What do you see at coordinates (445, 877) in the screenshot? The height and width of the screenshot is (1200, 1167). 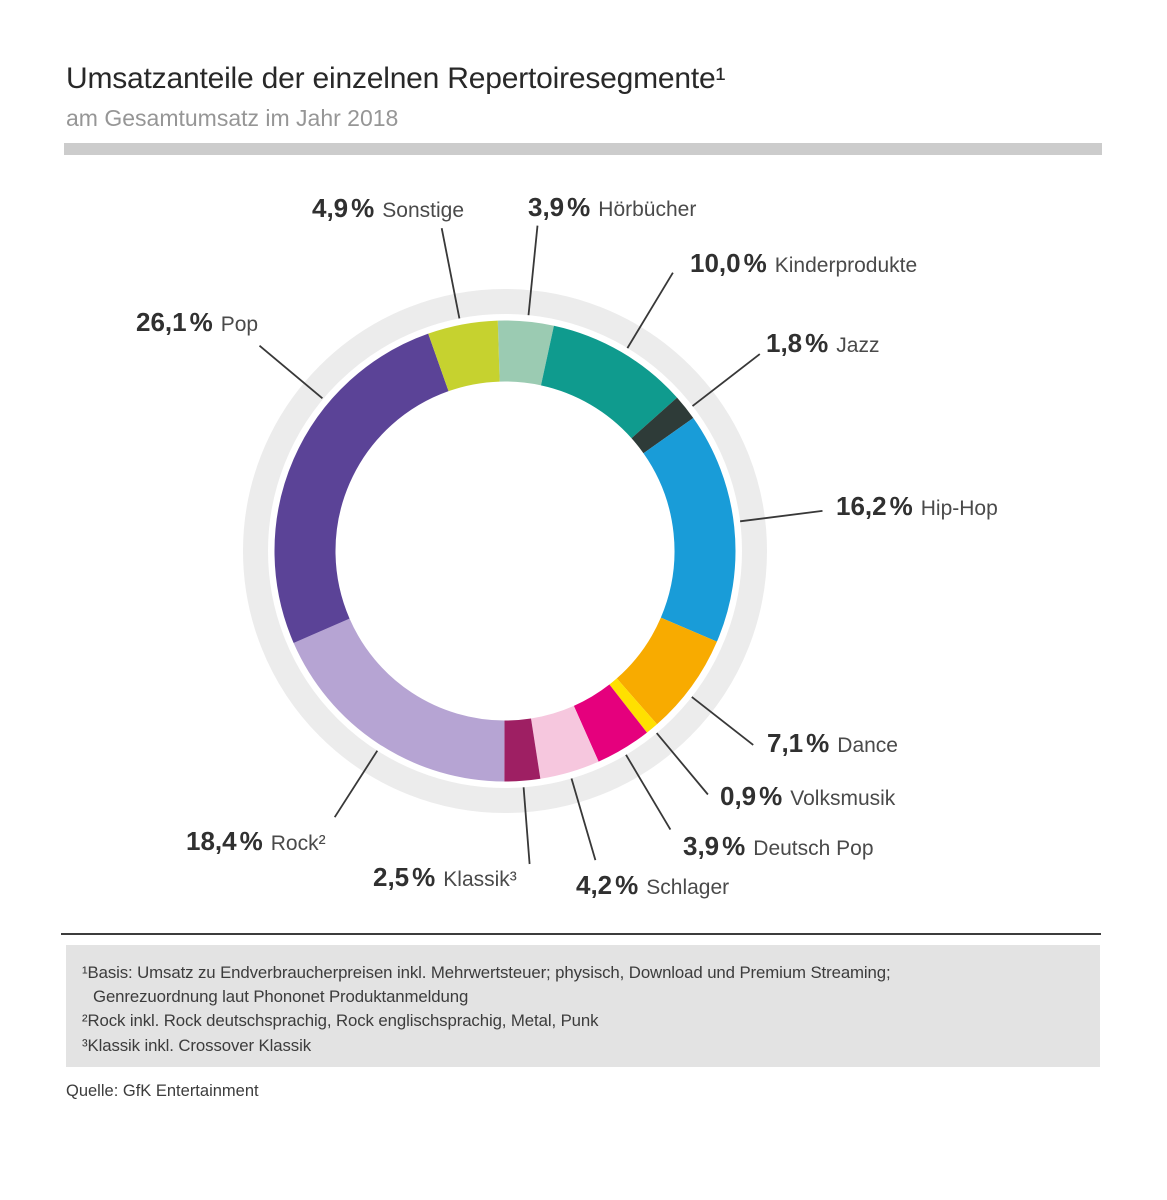 I see `svg-text:2,5%Klassik³: 2,5% Klassik³` at bounding box center [445, 877].